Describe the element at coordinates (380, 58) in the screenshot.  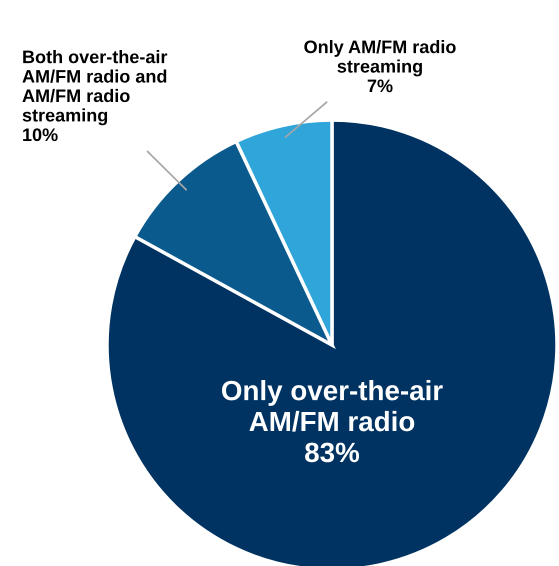
I see `slice-label: Only AM/FM radio streaming` at that location.